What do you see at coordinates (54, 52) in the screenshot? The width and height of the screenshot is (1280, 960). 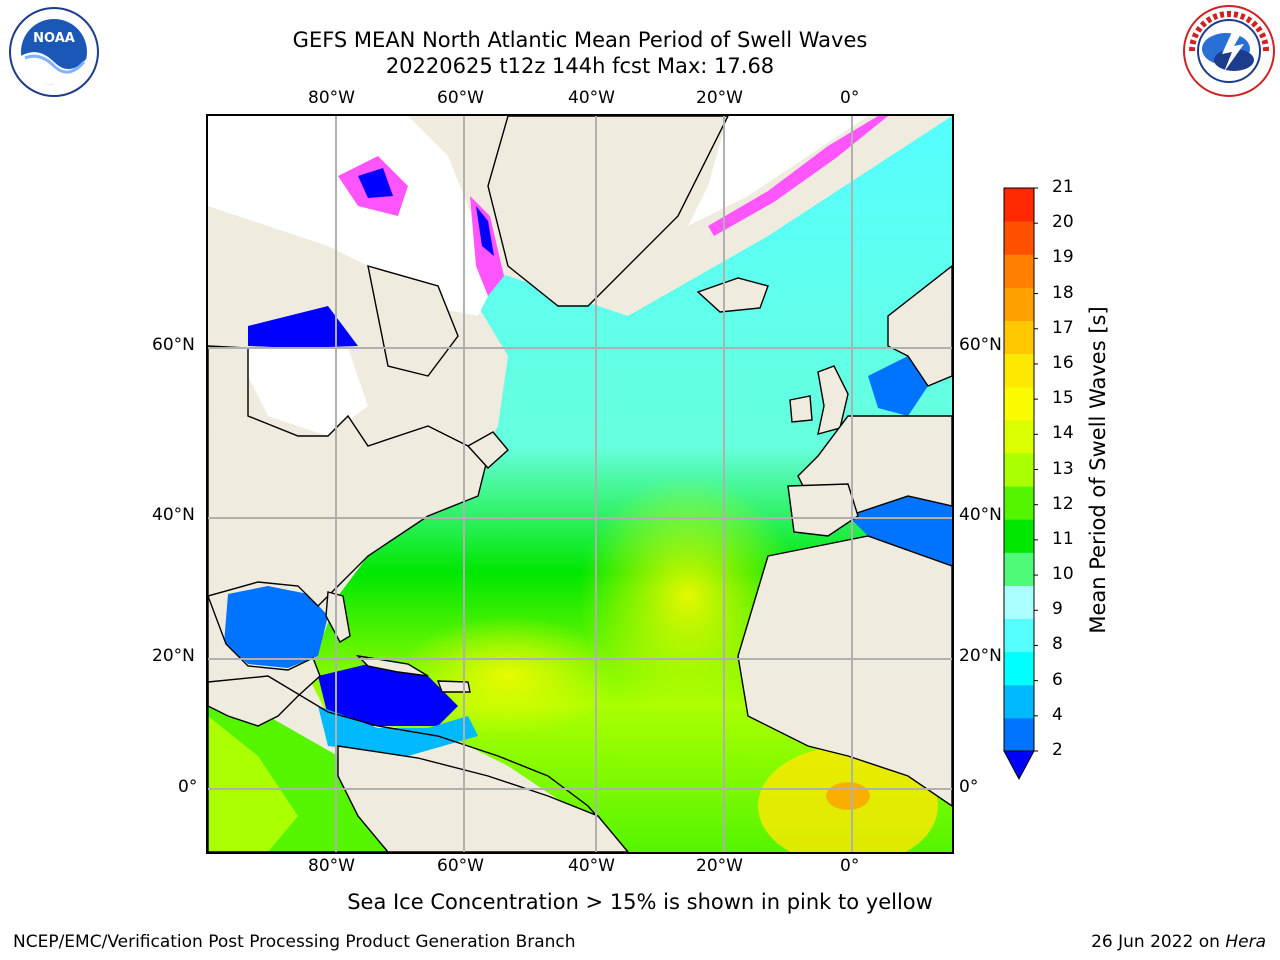 I see `noaa-logo: NOAA` at bounding box center [54, 52].